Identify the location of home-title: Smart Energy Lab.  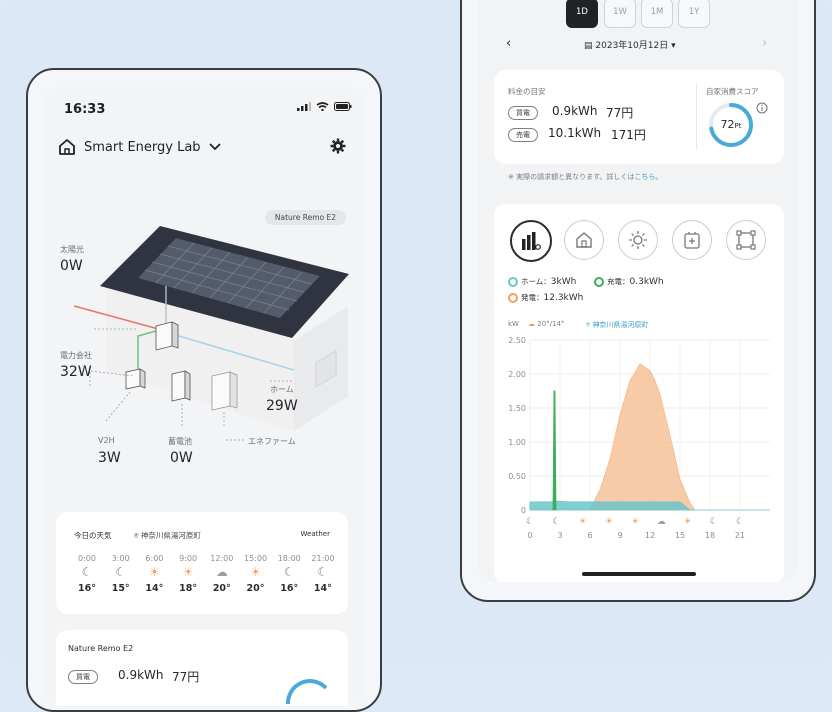
(142, 147).